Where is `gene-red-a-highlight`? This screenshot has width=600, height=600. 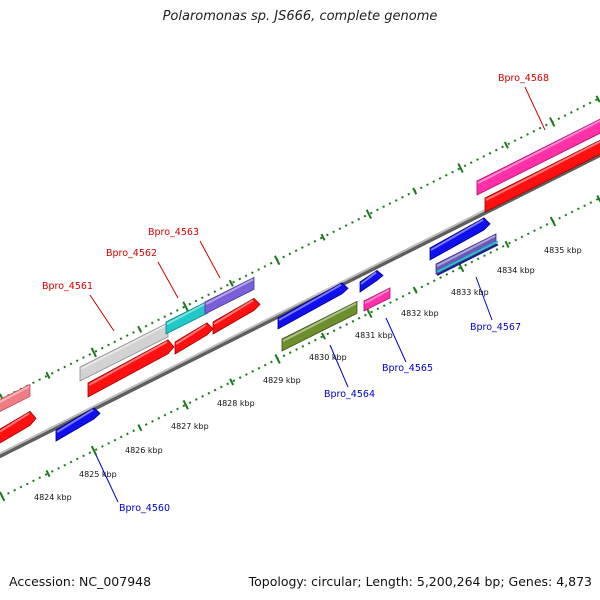
gene-red-a-highlight is located at coordinates (128, 363).